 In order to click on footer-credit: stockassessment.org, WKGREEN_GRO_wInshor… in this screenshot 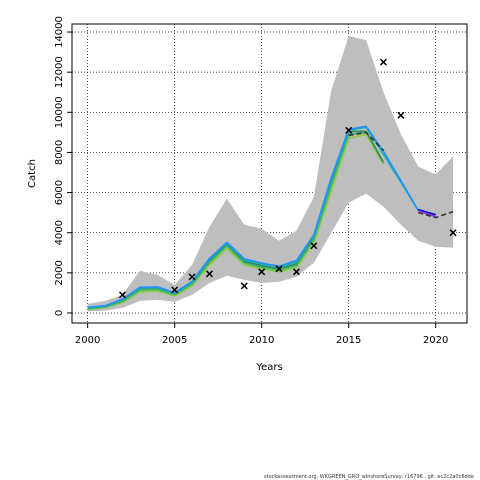, I will do `click(369, 477)`.